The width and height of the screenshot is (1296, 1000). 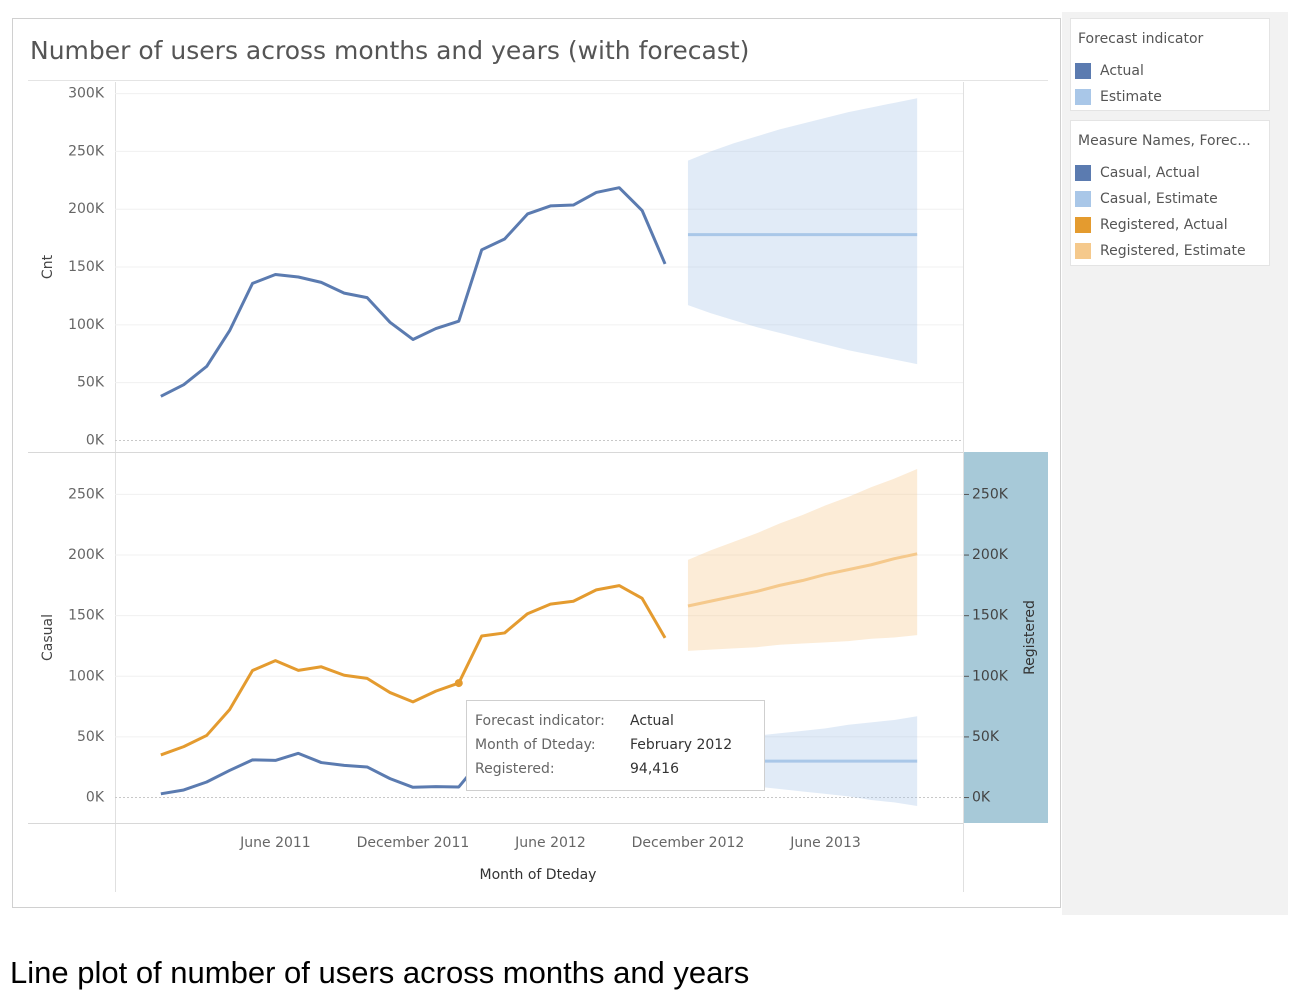 I want to click on tooltip-value: 94,416, so click(x=654, y=769).